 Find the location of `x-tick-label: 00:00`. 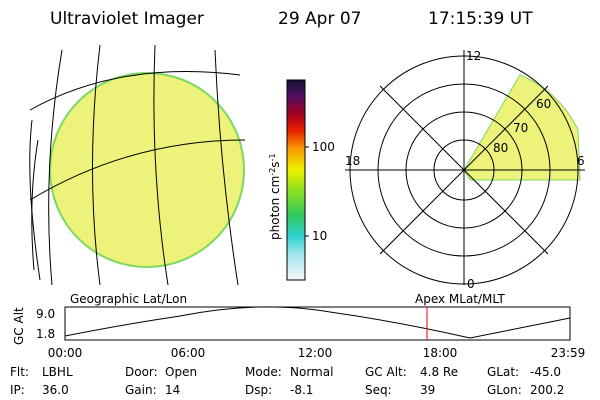

x-tick-label: 00:00 is located at coordinates (65, 353).